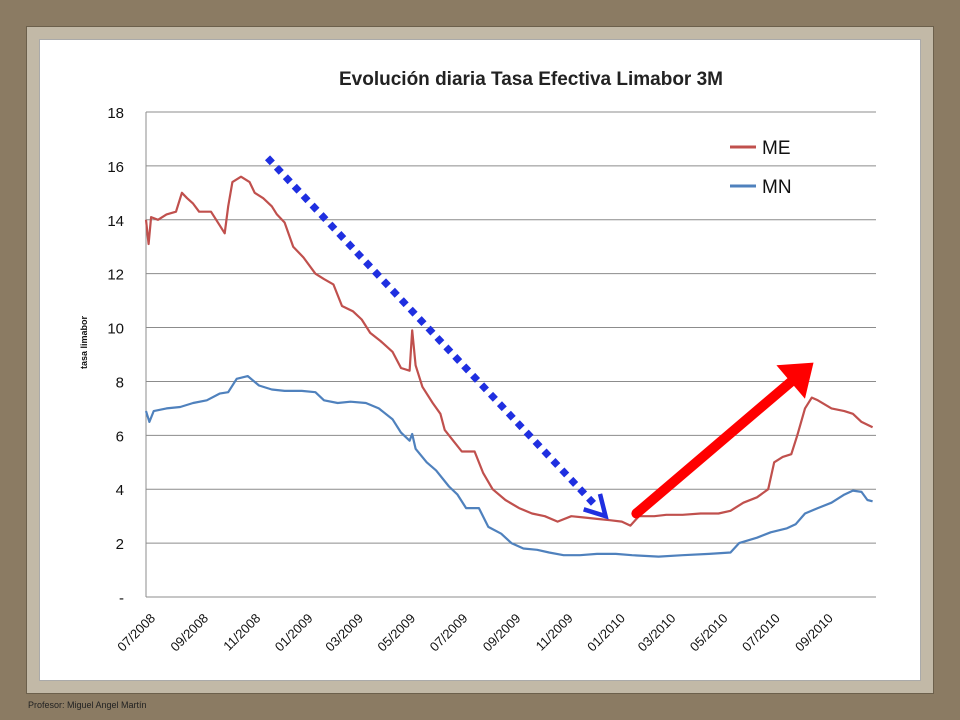 This screenshot has height=720, width=960. What do you see at coordinates (777, 187) in the screenshot?
I see `legend-label-mn: MN` at bounding box center [777, 187].